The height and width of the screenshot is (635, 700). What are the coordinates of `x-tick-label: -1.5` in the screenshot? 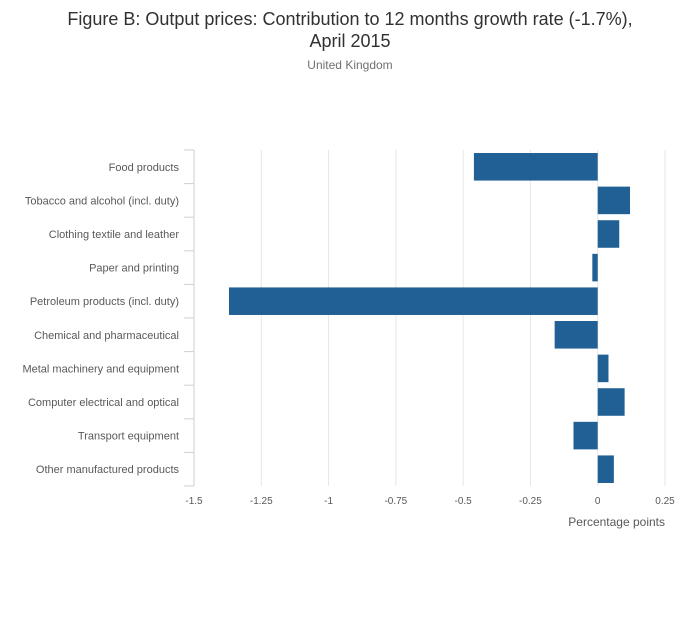 It's located at (194, 501).